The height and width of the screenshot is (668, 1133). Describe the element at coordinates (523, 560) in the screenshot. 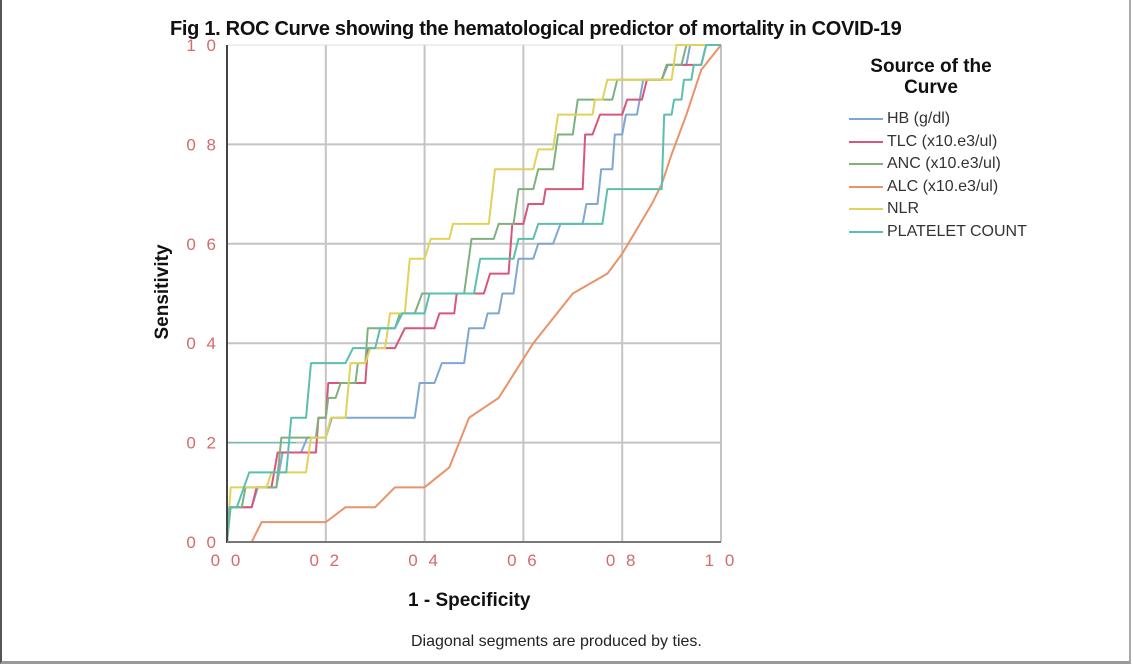

I see `x-tick-label: 0 6` at that location.